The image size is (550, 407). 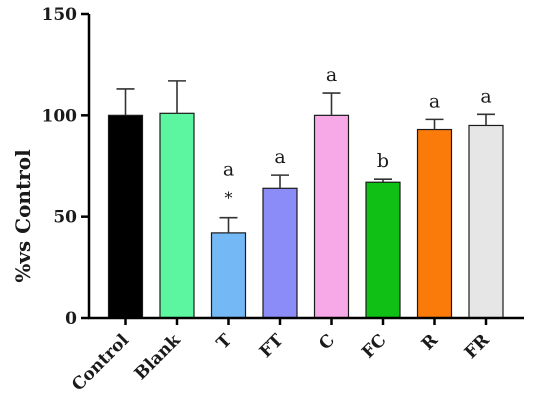 I want to click on category-label-fr: FR, so click(x=477, y=346).